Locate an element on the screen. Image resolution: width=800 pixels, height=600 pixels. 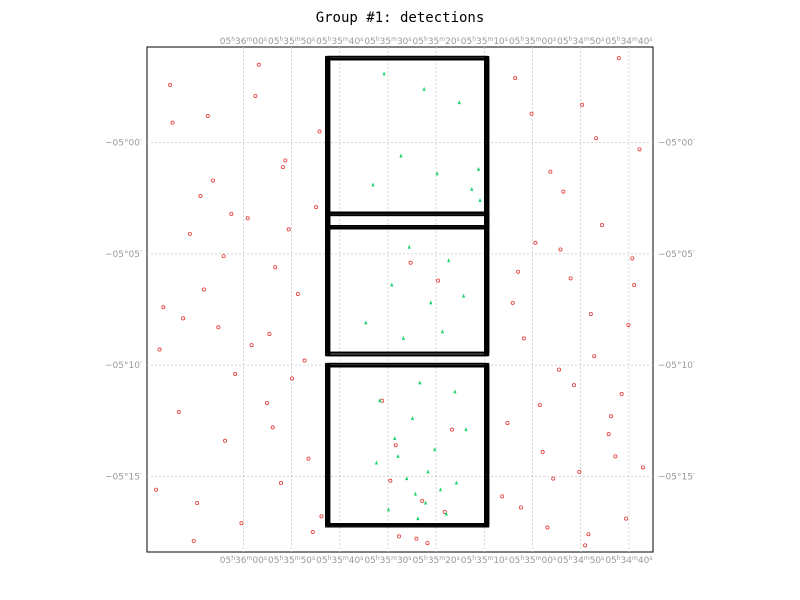
ra-tick-label-bottom: 05h35m20s is located at coordinates (436, 561).